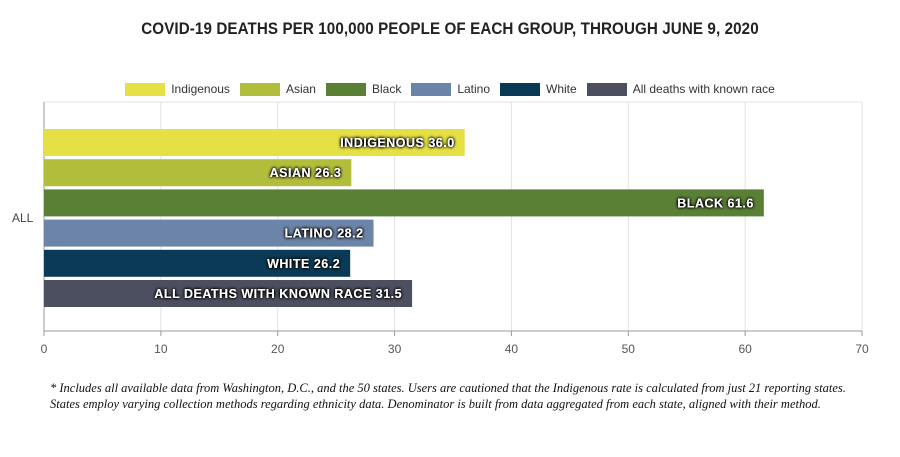 The width and height of the screenshot is (900, 457). Describe the element at coordinates (300, 89) in the screenshot. I see `legend-label: Asian` at that location.